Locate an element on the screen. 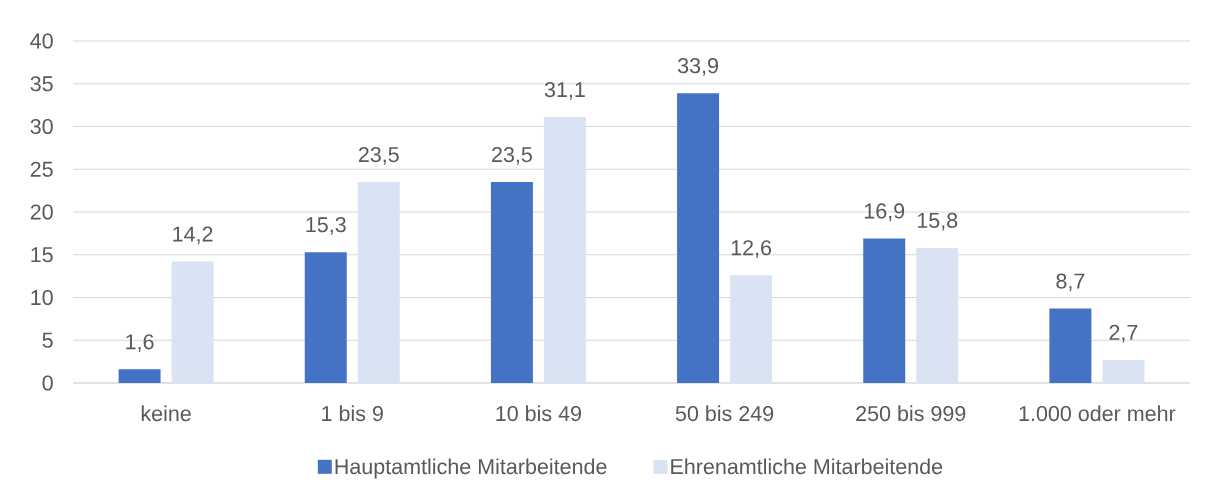 The image size is (1208, 497). x-tick-label: 1.000 oder mehr is located at coordinates (1097, 413).